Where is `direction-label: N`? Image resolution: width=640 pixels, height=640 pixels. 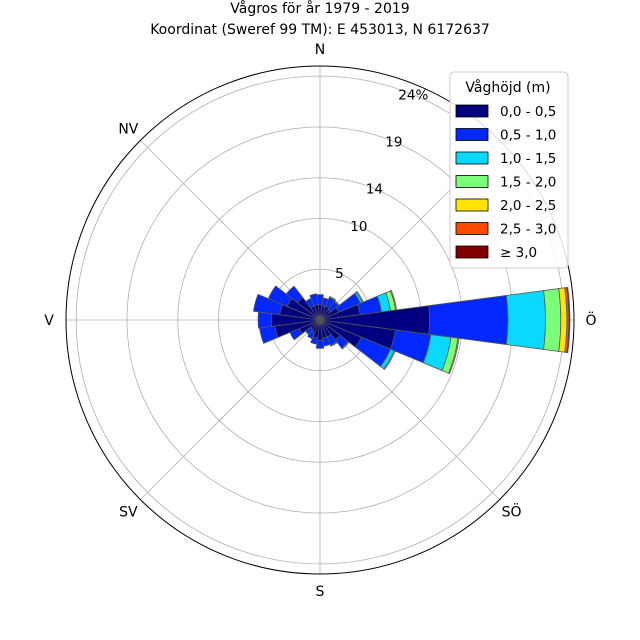
direction-label: N is located at coordinates (320, 50).